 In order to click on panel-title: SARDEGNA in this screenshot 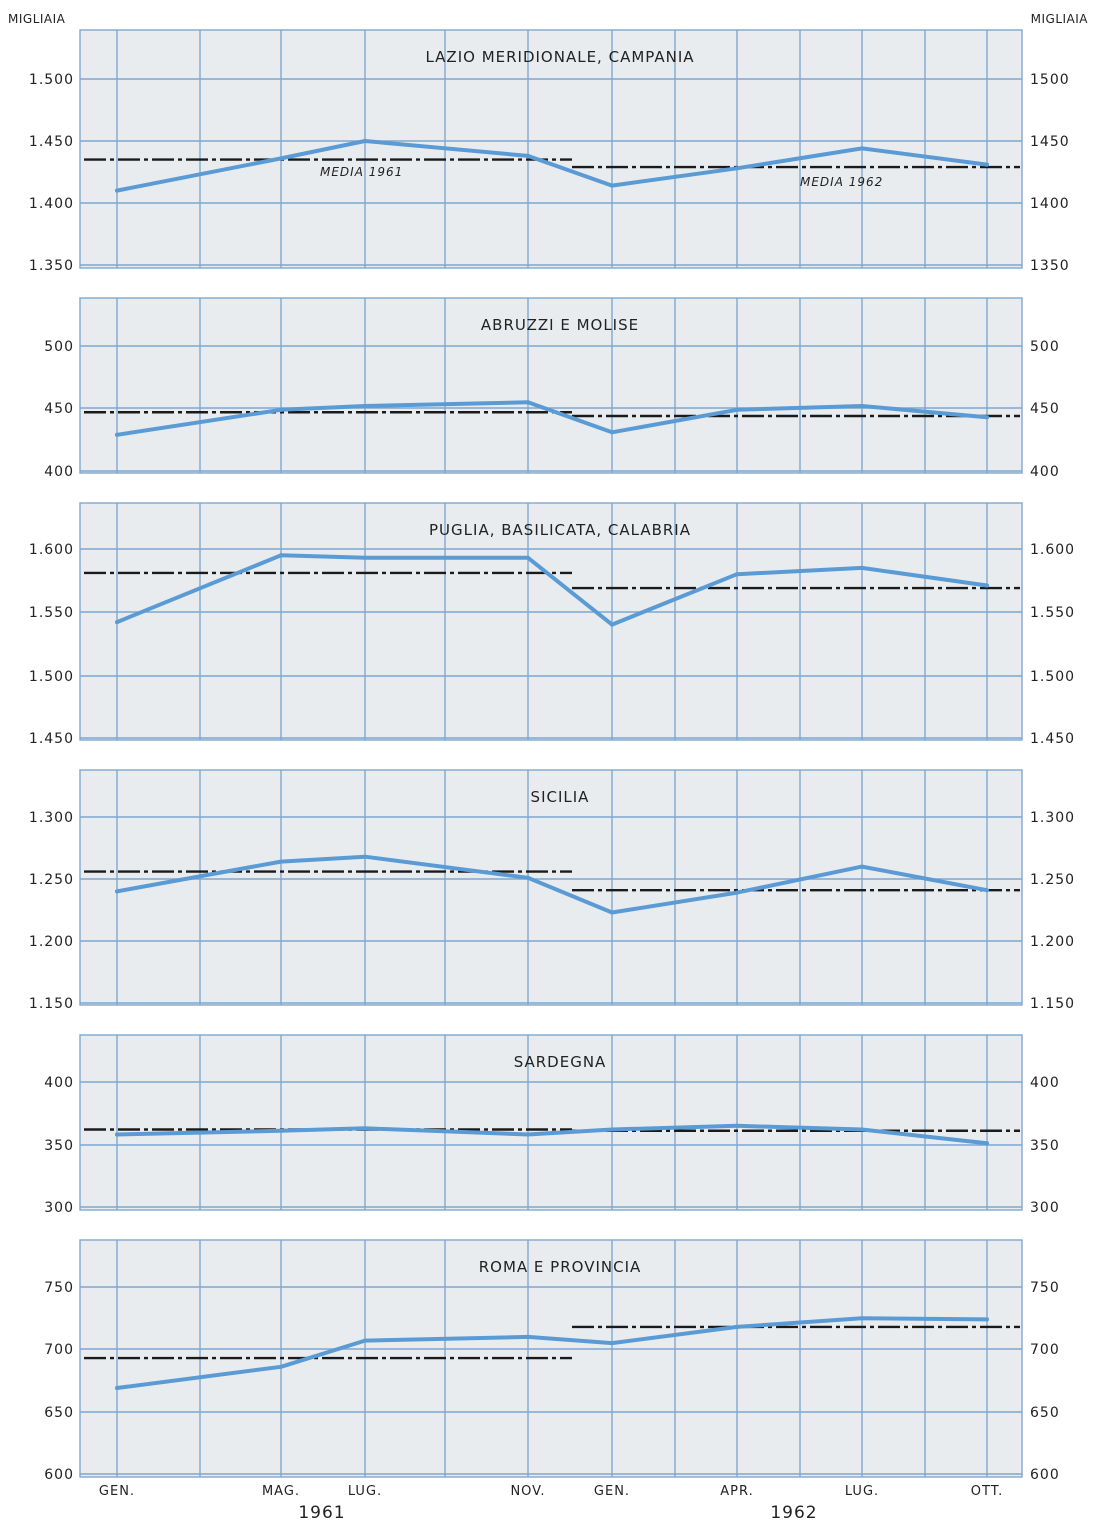, I will do `click(560, 1062)`.